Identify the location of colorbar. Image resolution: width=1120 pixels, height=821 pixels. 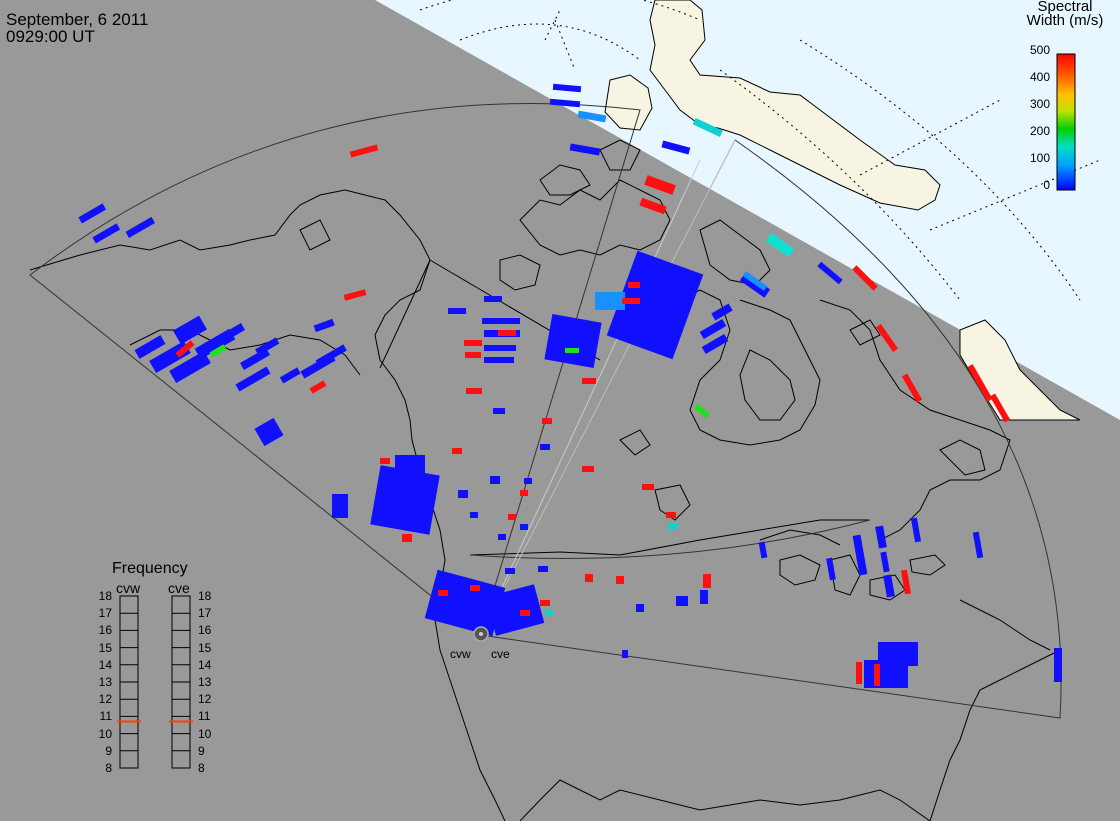
(1066, 122).